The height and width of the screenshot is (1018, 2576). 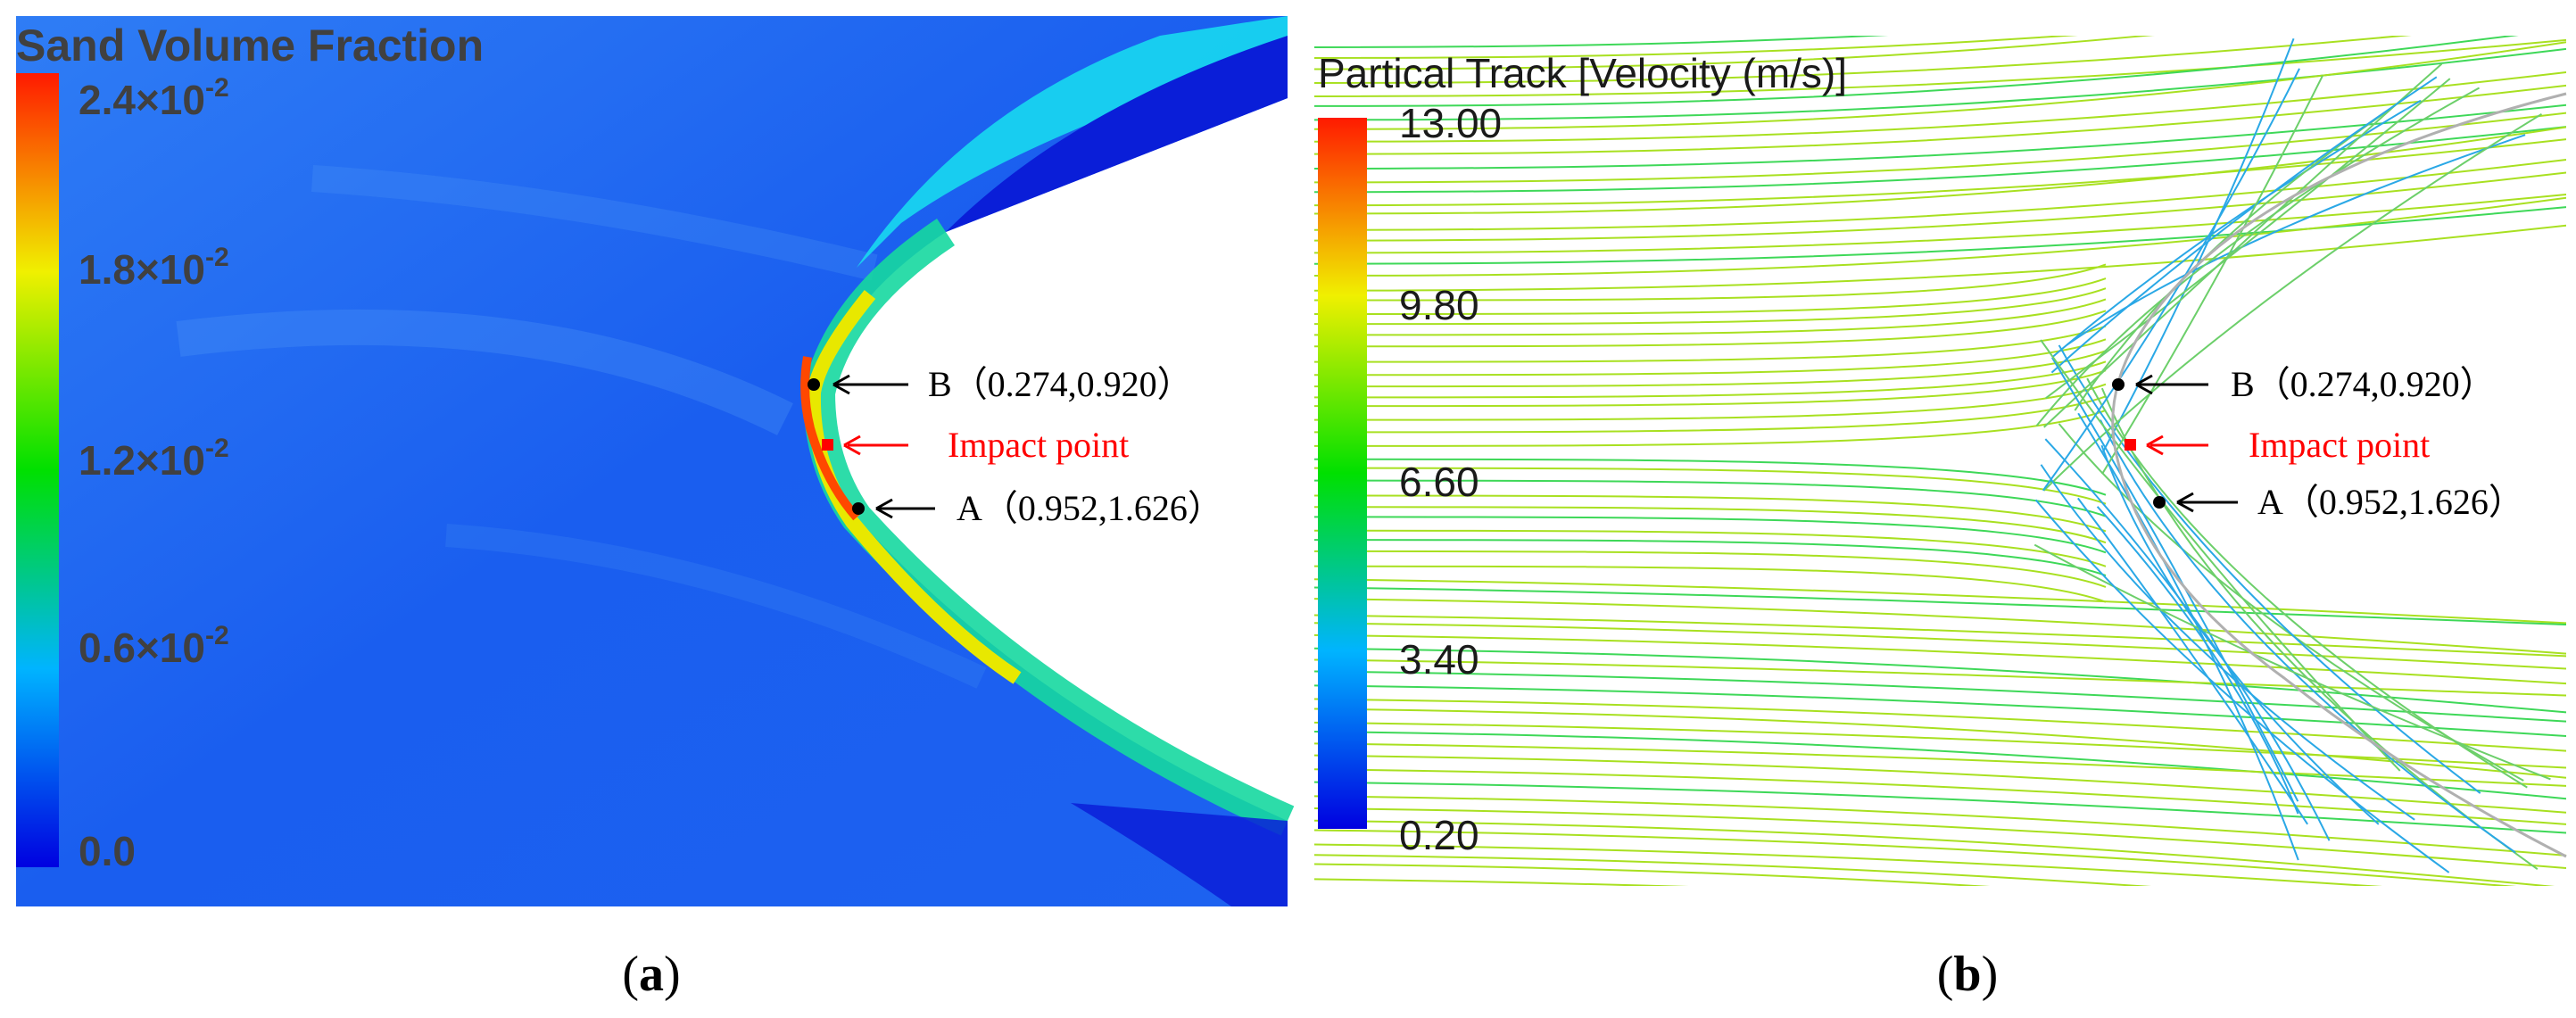 I want to click on point-a-annotation-b: A（0.952,1.626）, so click(x=2338, y=502).